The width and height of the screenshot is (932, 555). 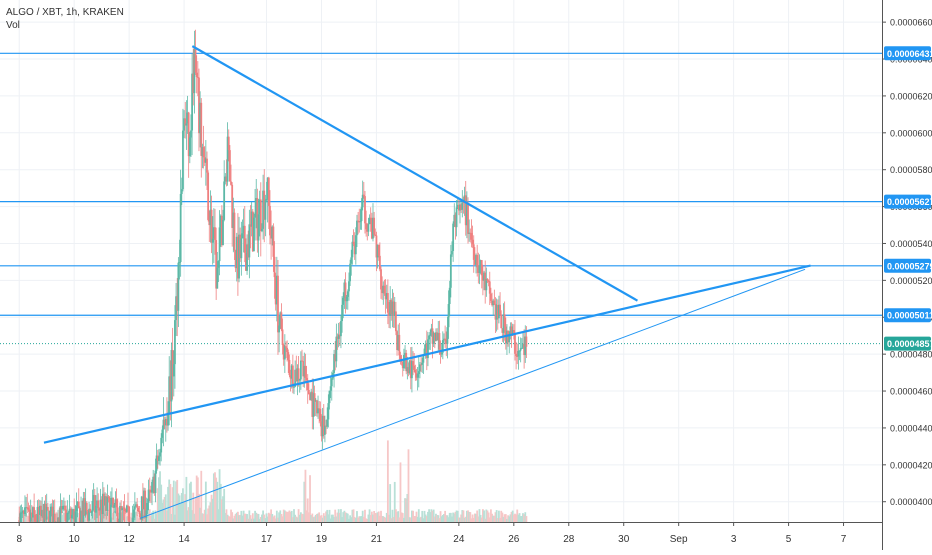 What do you see at coordinates (322, 539) in the screenshot?
I see `time-tick-label: 19` at bounding box center [322, 539].